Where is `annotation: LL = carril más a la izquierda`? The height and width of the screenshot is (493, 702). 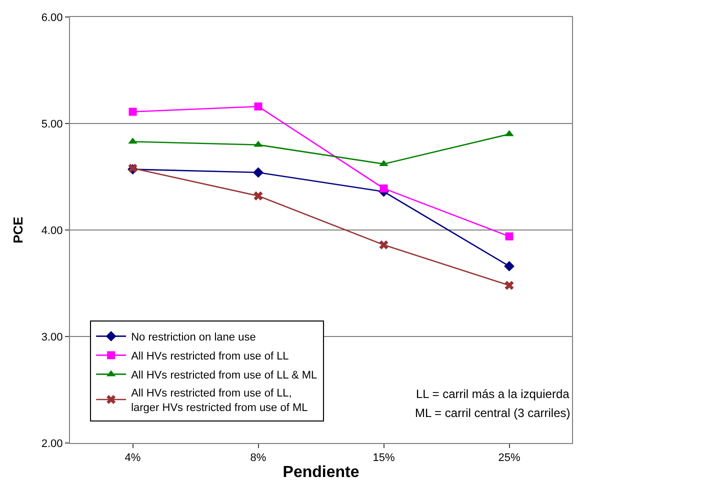 annotation: LL = carril más a la izquierda is located at coordinates (493, 394).